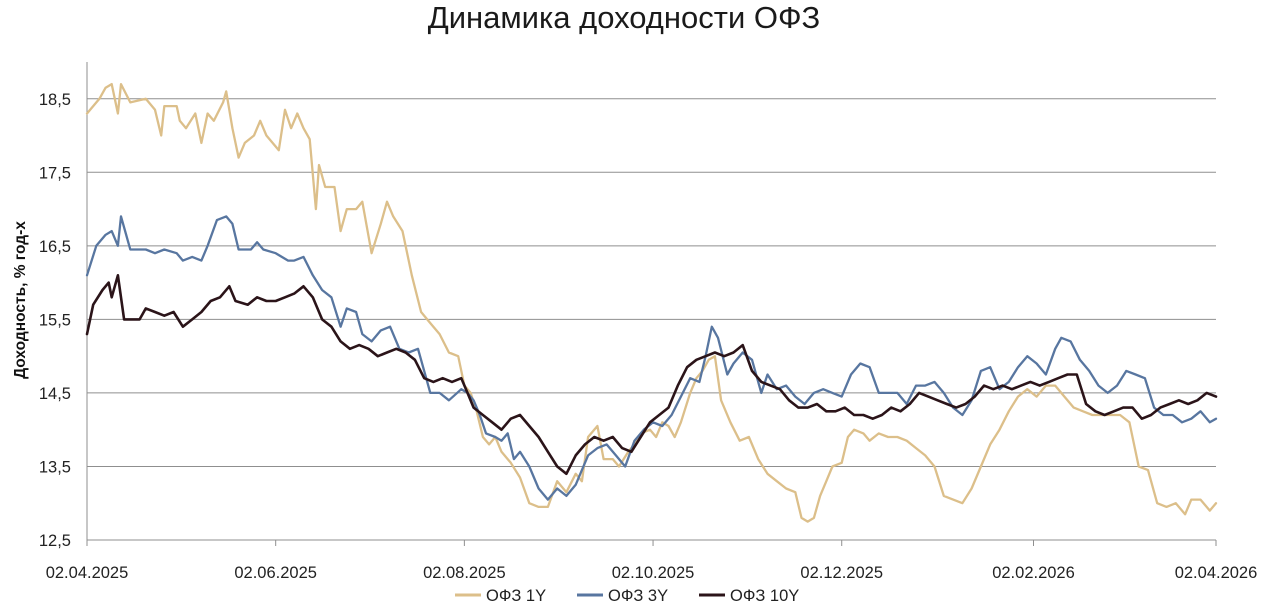  I want to click on y-tick-labels: 12,5 13,5 14,5 15,5 16,5 17,5 18,5, so click(55, 320).